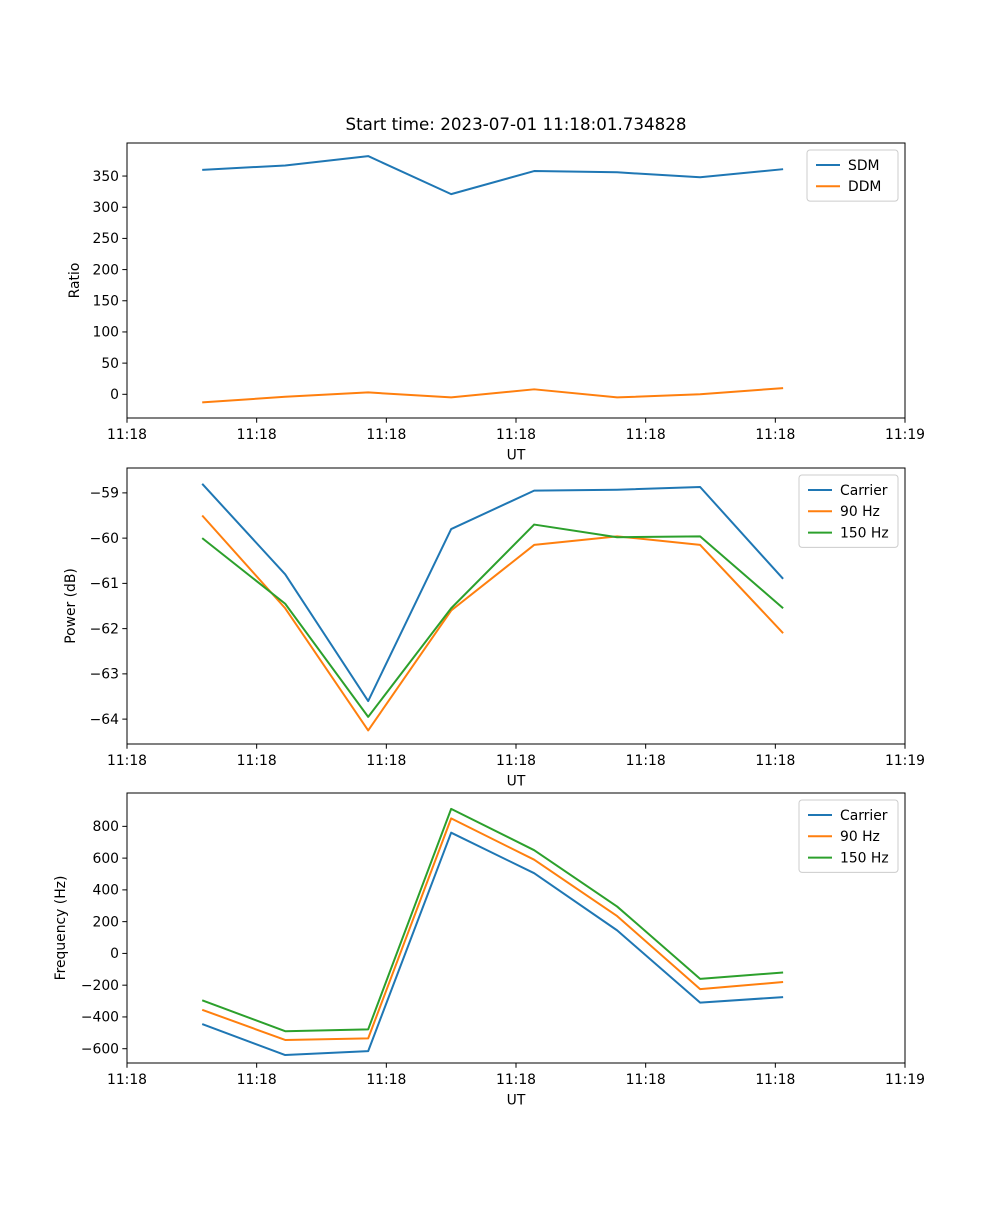 The width and height of the screenshot is (1000, 1205). Describe the element at coordinates (100, 1050) in the screenshot. I see `y-tick-label: −600` at that location.